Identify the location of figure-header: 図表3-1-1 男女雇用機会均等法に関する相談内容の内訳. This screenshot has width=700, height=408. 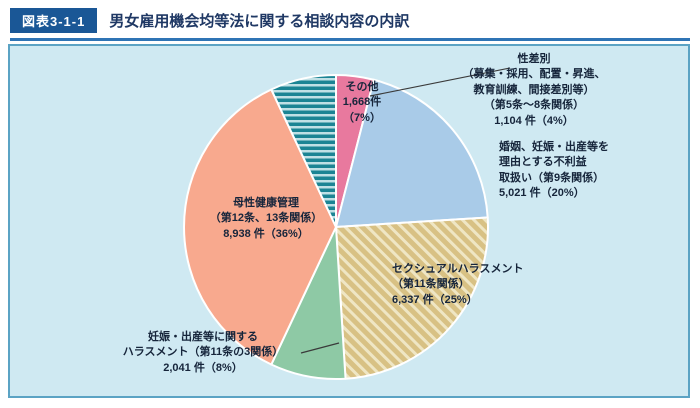
(350, 24).